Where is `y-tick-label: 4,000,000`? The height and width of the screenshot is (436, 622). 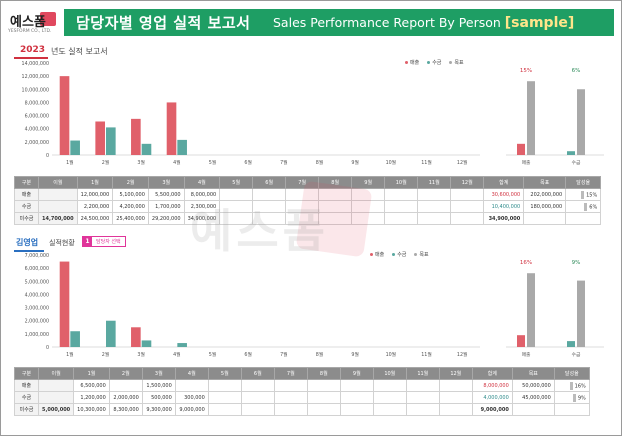 y-tick-label: 4,000,000 is located at coordinates (37, 295).